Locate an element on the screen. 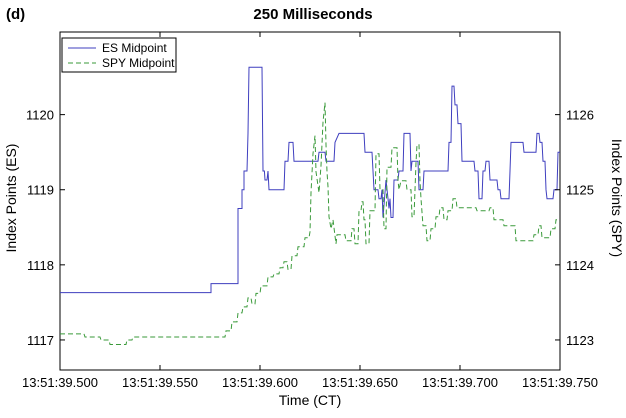 The width and height of the screenshot is (626, 418). y-axis-left-label: Index Points (ES) is located at coordinates (11, 198).